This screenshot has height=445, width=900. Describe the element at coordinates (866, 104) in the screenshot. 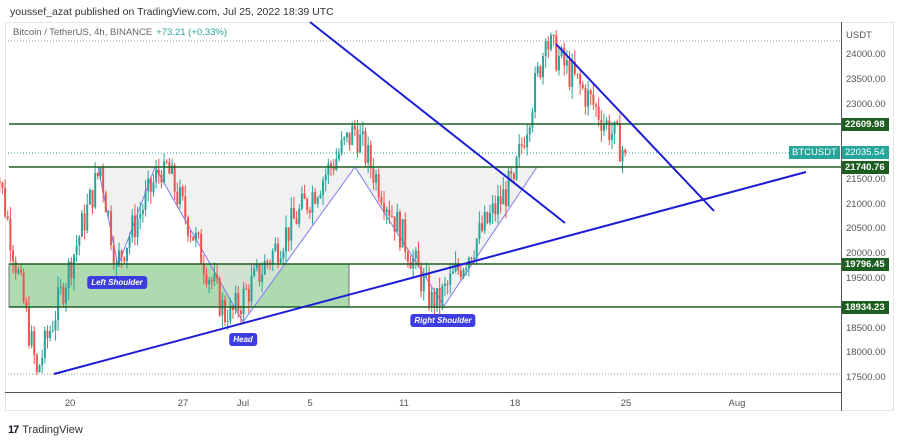

I see `price-tick: 23000.00` at that location.